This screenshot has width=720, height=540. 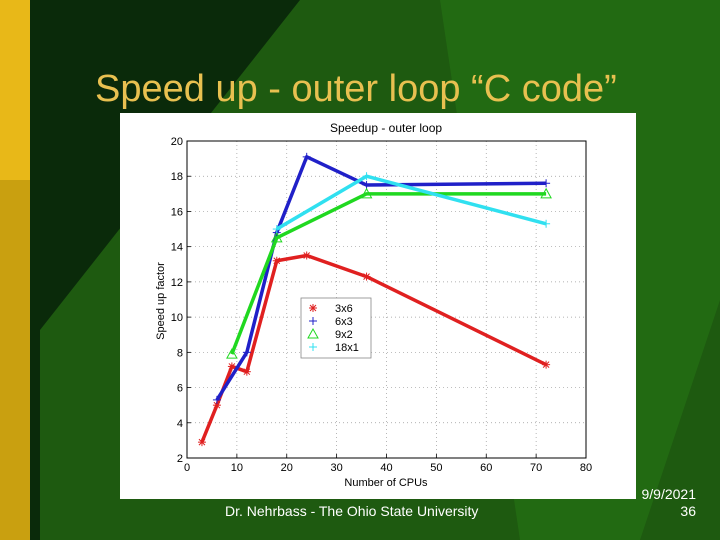 I want to click on y-tick-label: 18, so click(x=177, y=177).